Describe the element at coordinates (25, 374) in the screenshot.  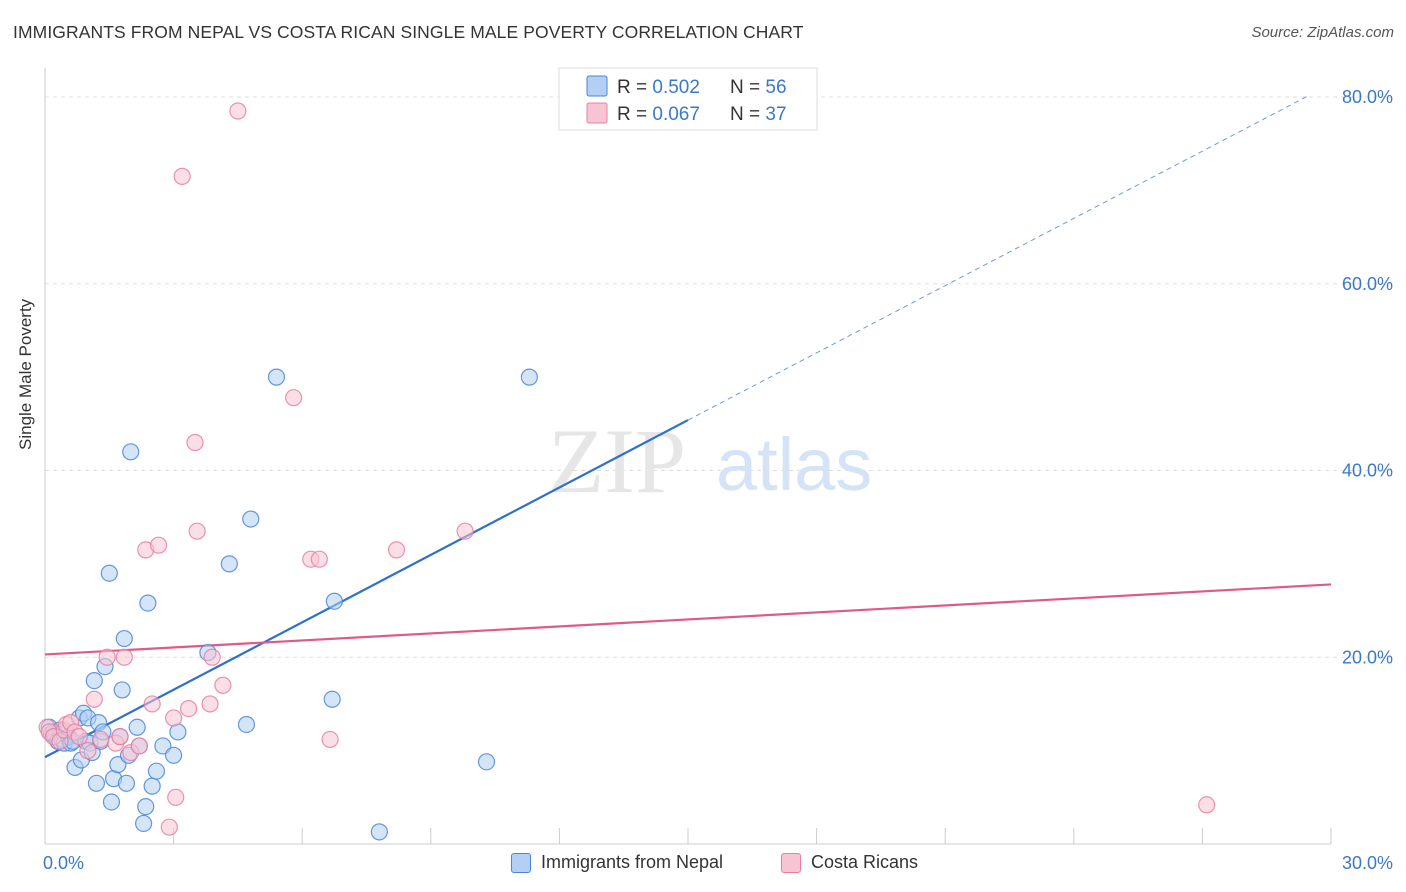
I see `y-axis-label: Single Male Poverty` at that location.